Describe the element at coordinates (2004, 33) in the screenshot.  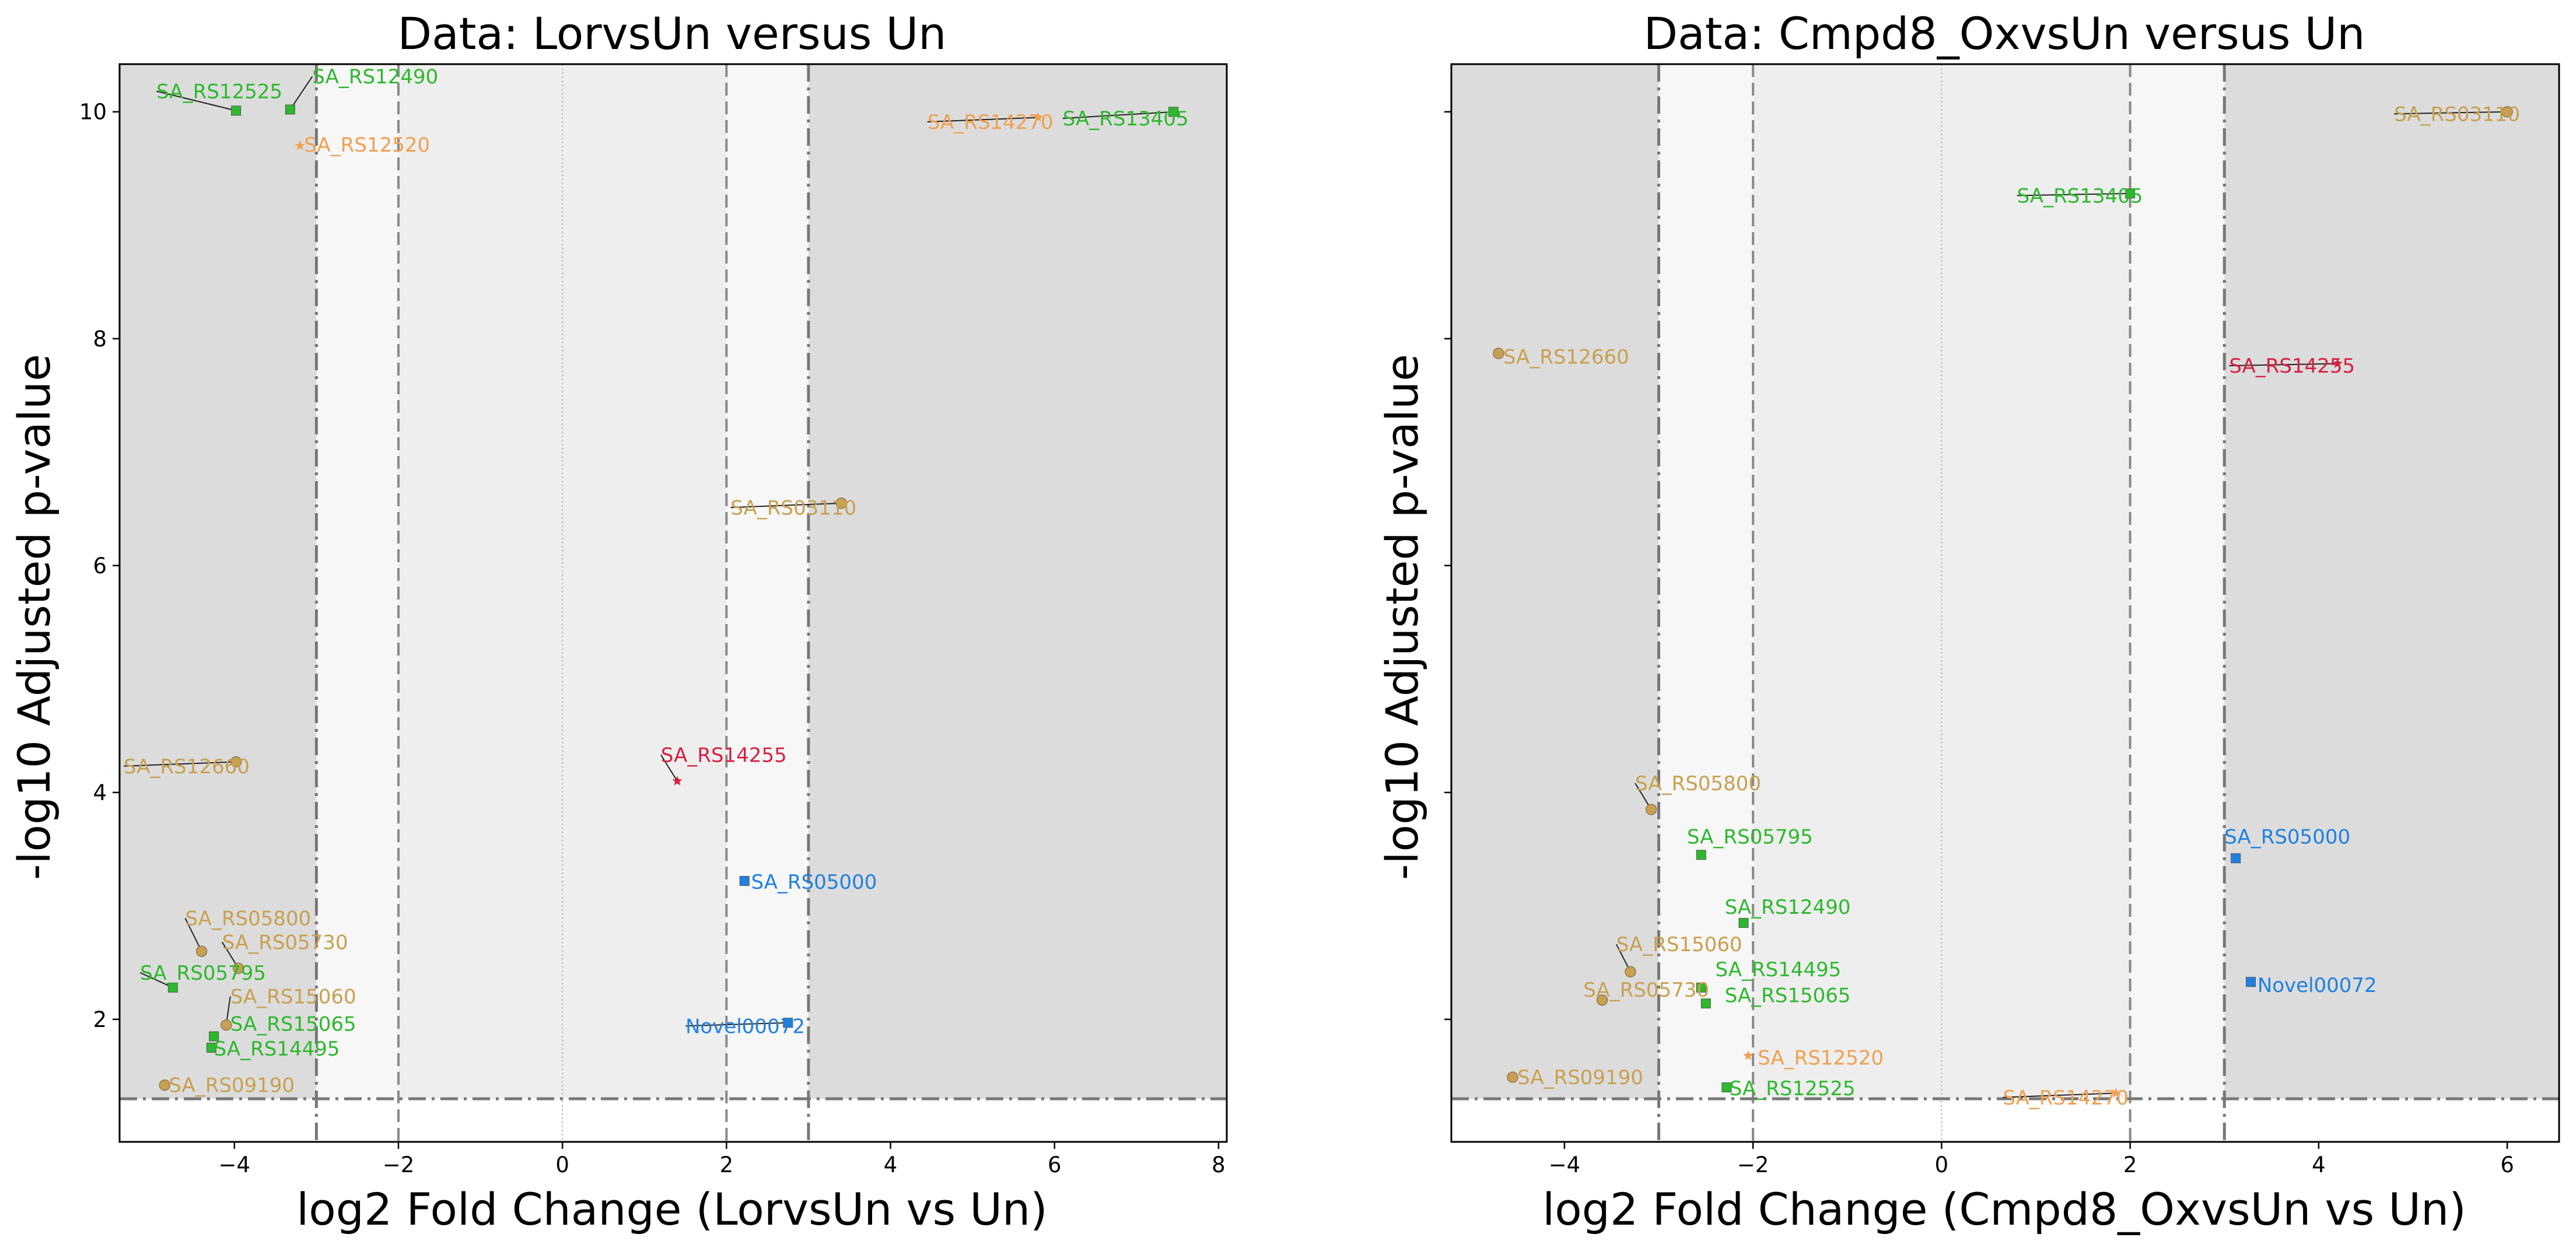
I see `plot-title: Data: Cmpd8_OxvsUn versus Un` at that location.